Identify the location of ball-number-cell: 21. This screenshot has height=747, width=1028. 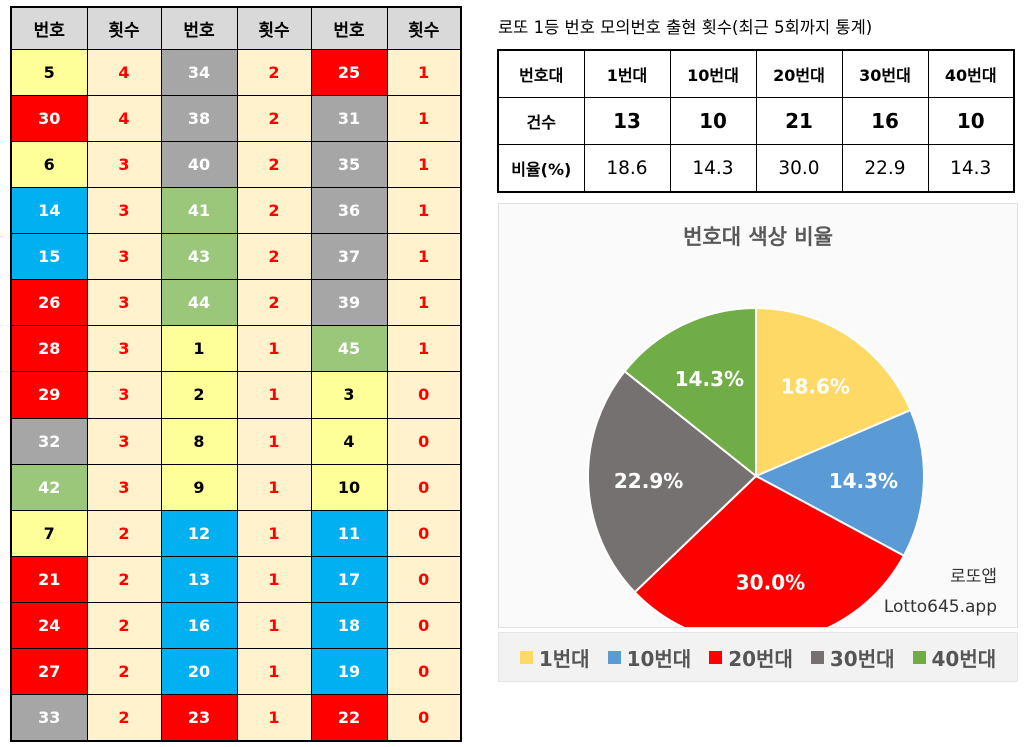
(49, 579).